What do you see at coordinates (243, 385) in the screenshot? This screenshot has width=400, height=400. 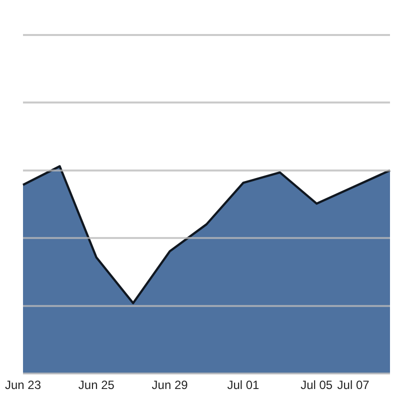 I see `x-tick-label: Jul 01` at bounding box center [243, 385].